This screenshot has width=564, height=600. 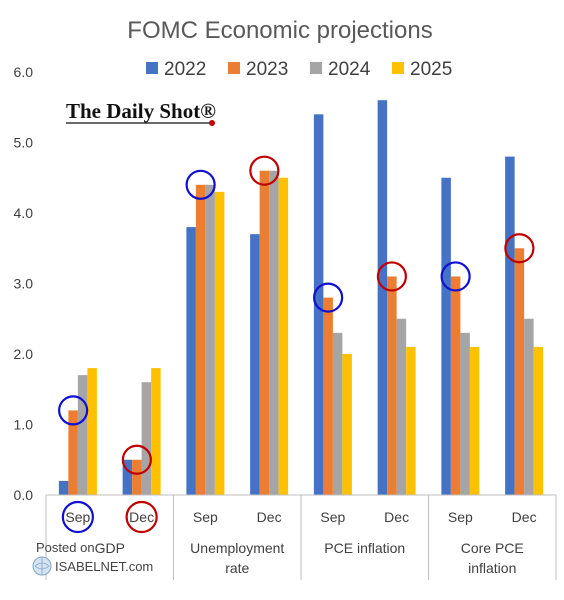 I want to click on x-group-label: inflation, so click(x=492, y=568).